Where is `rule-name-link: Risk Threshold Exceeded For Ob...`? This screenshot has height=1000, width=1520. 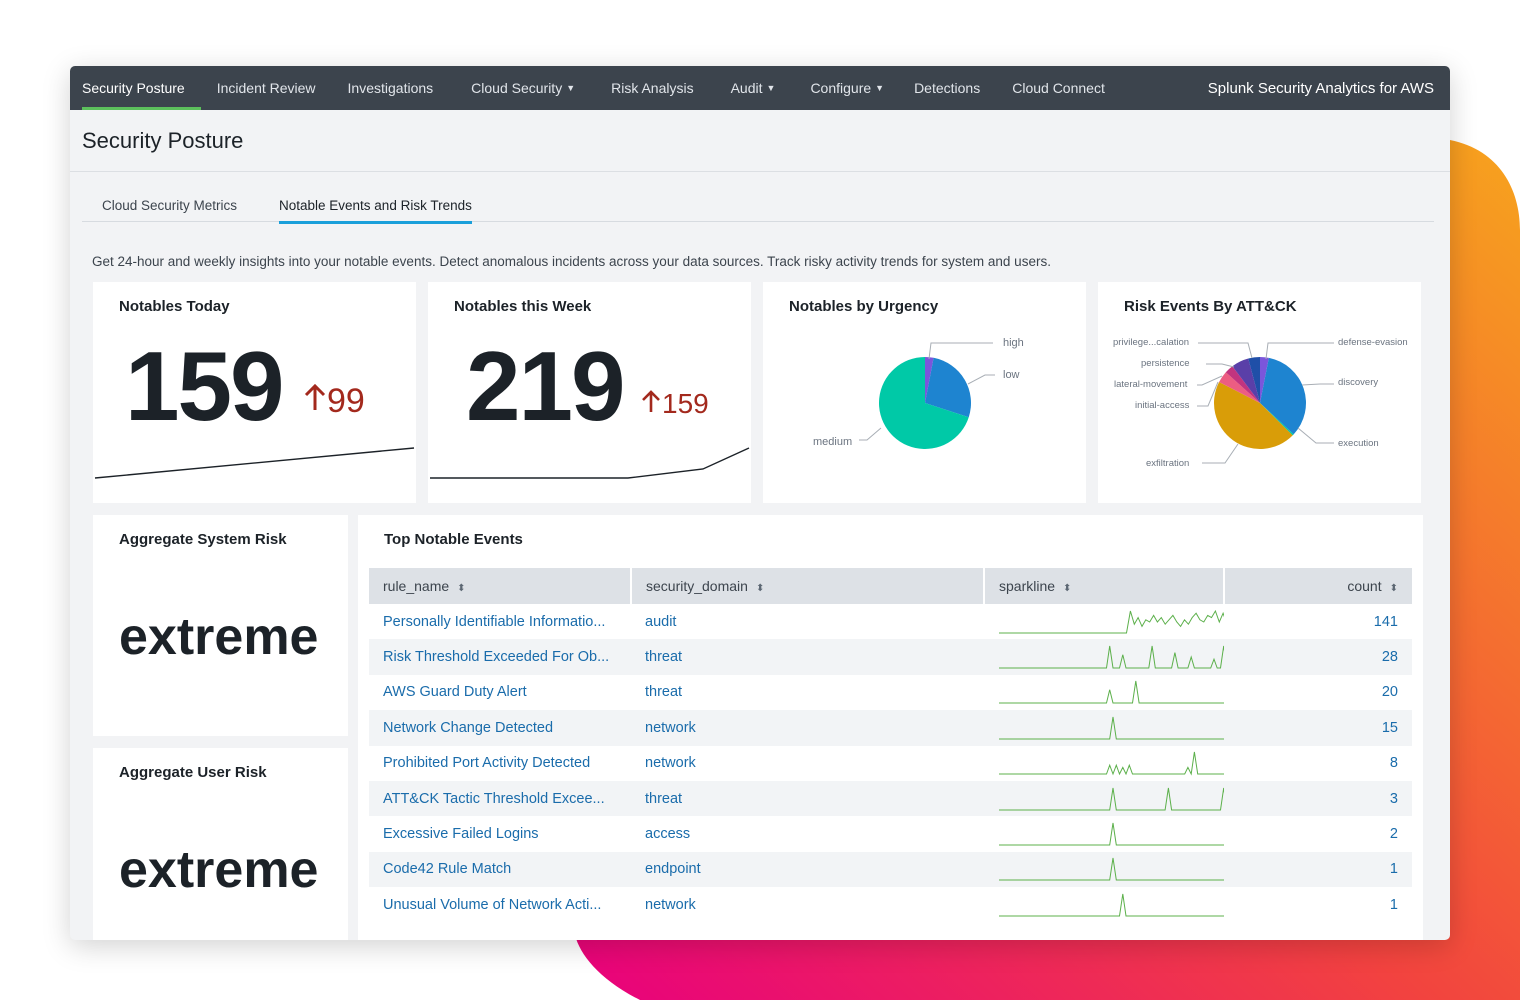
rule-name-link: Risk Threshold Exceeded For Ob... is located at coordinates (500, 657).